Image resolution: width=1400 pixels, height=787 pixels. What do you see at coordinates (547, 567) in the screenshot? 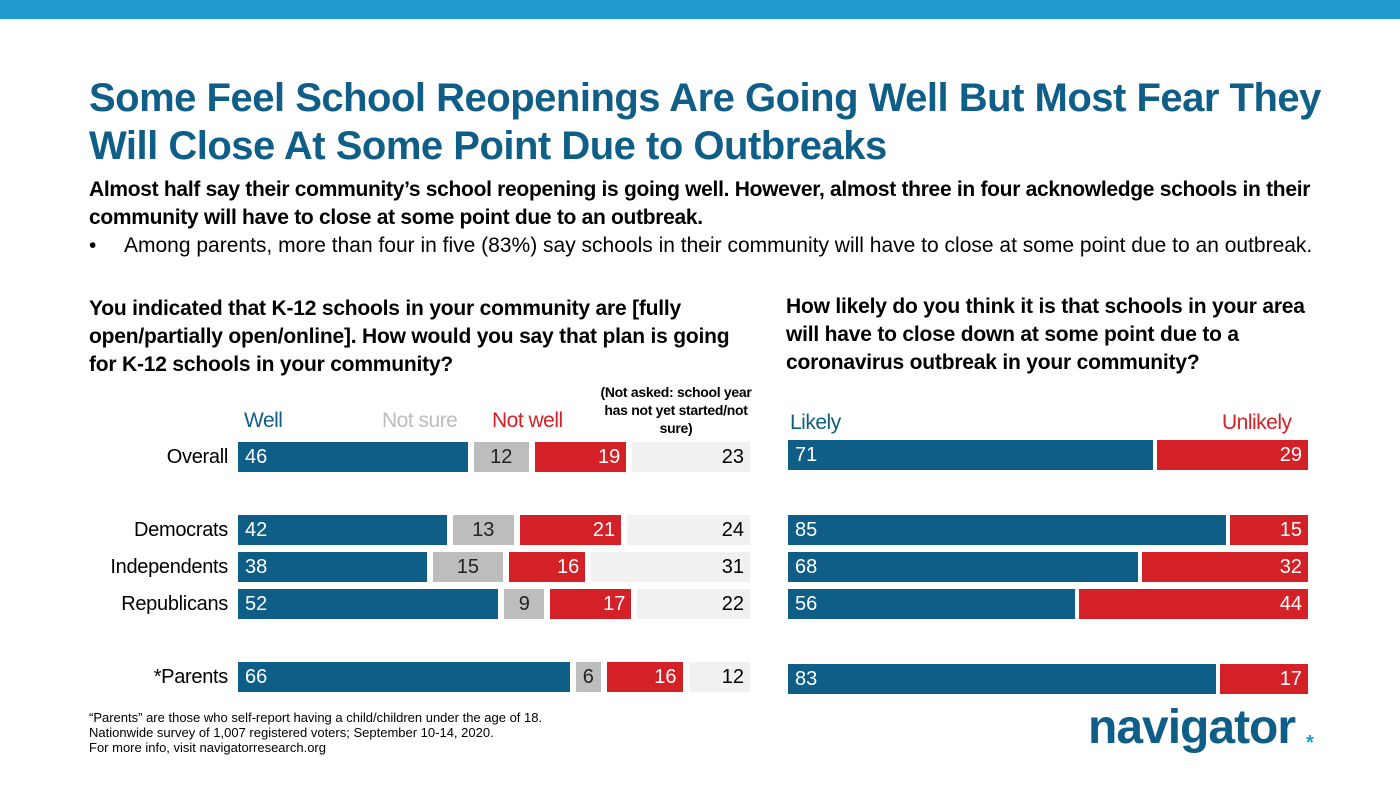
I see `bar-notwell-independents: 16` at bounding box center [547, 567].